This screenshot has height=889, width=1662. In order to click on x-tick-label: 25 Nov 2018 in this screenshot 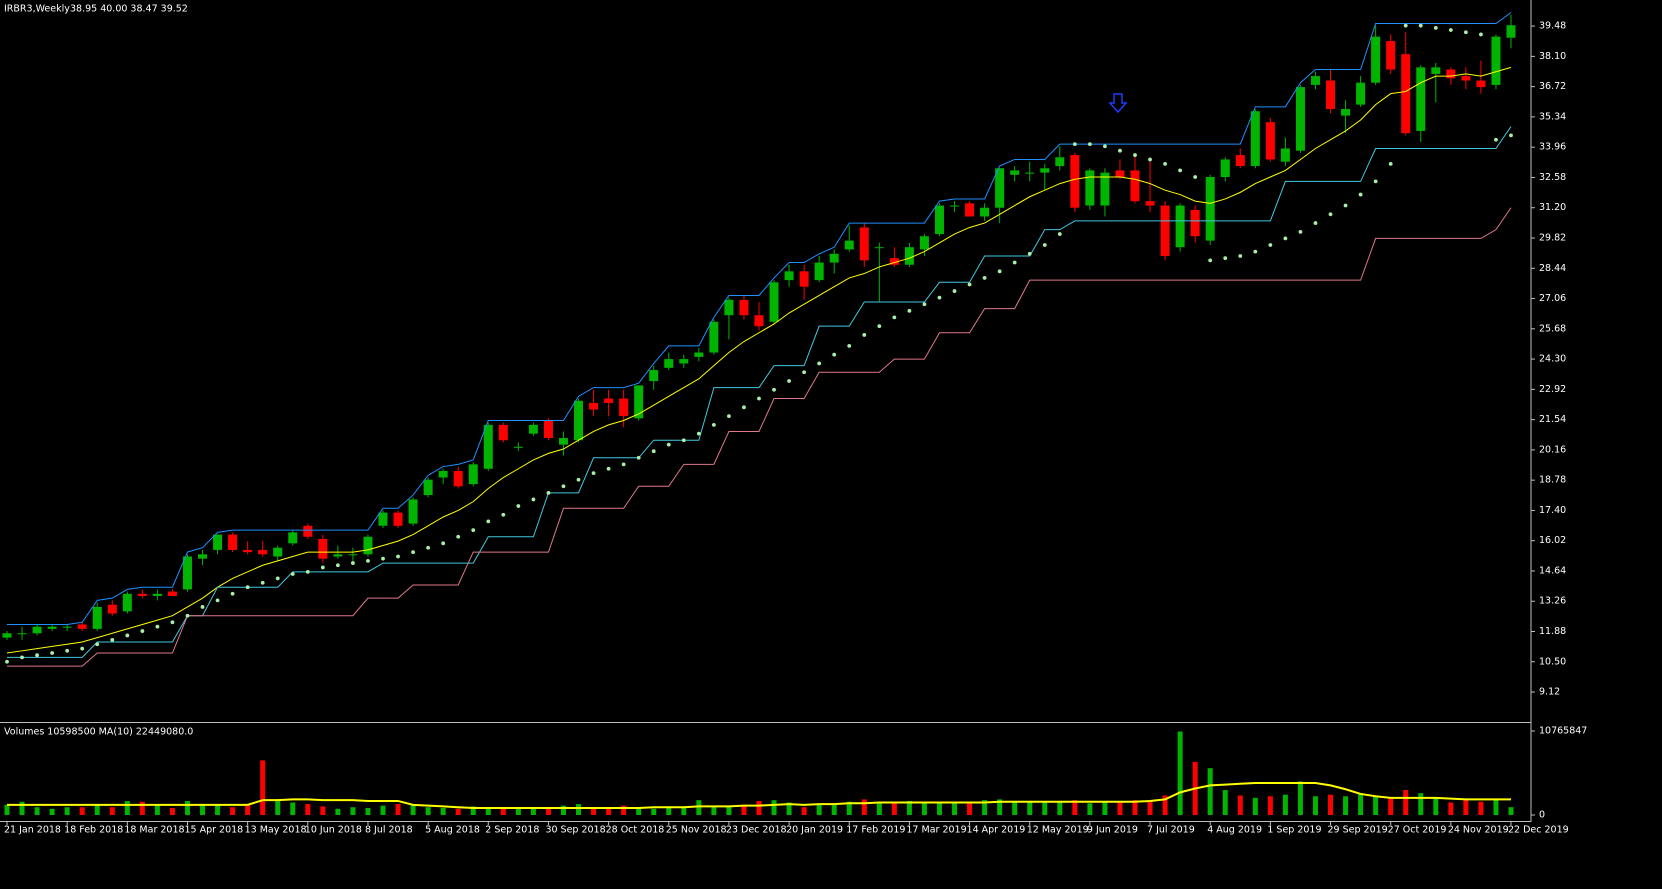, I will do `click(696, 830)`.